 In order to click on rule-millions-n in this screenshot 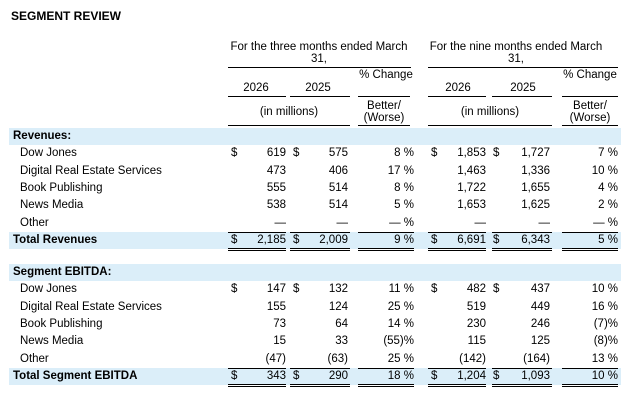, I will do `click(490, 125)`.